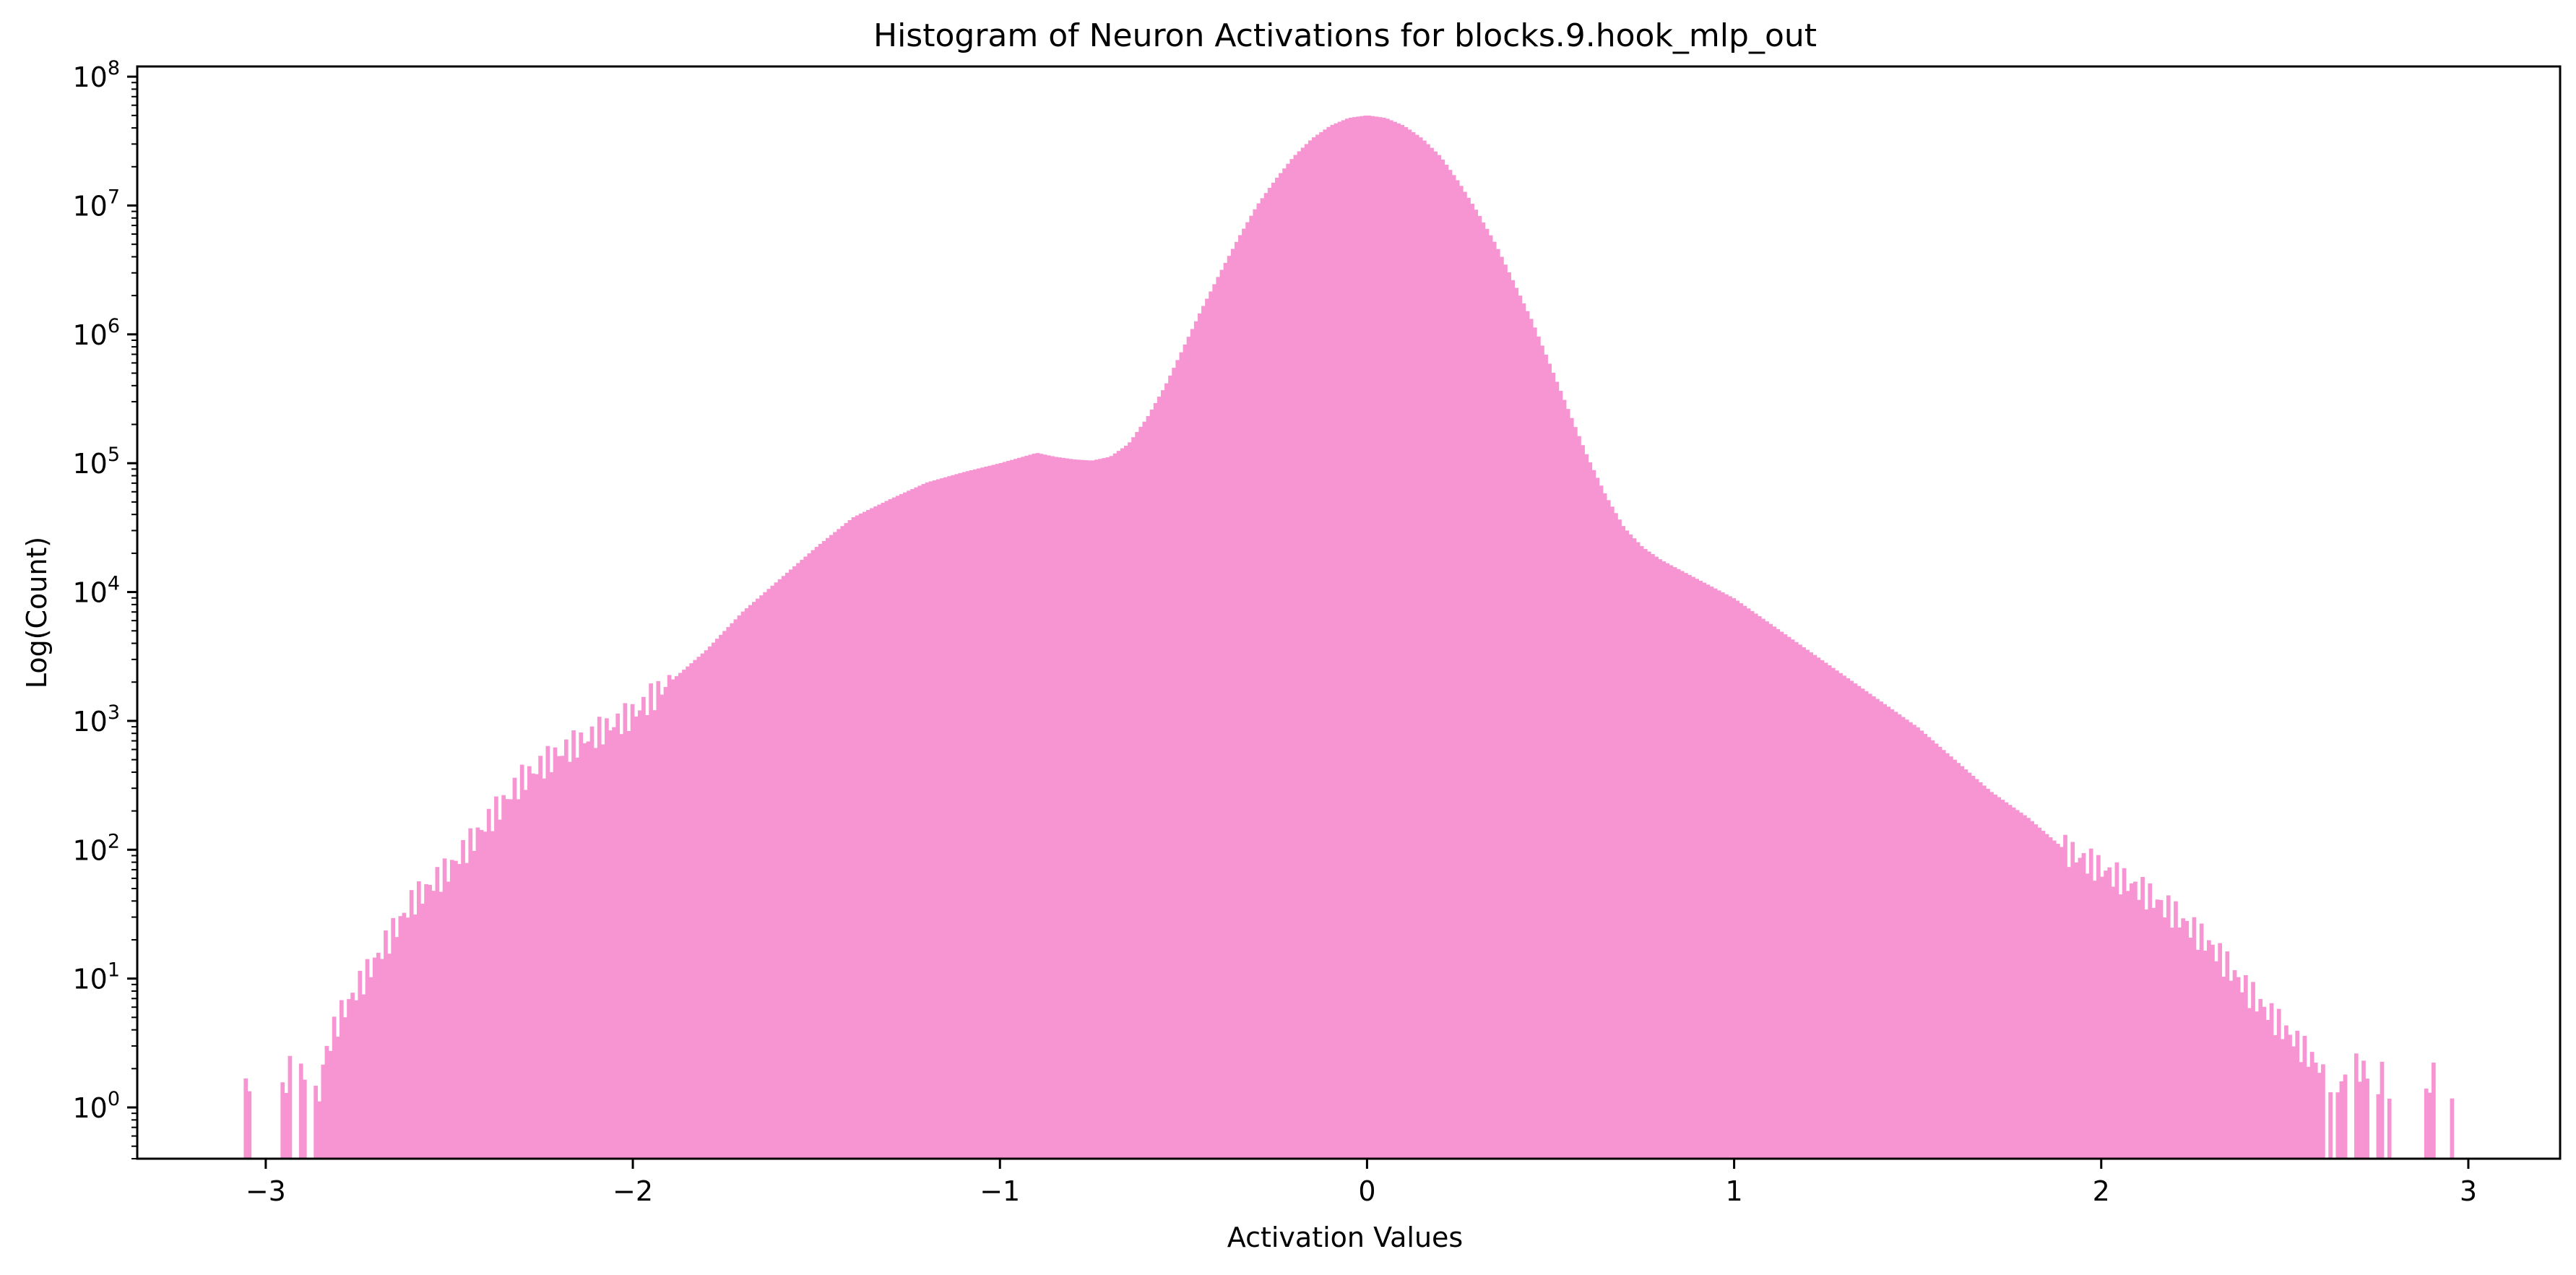 The width and height of the screenshot is (2576, 1275). I want to click on x-tick-label: 1, so click(1734, 1191).